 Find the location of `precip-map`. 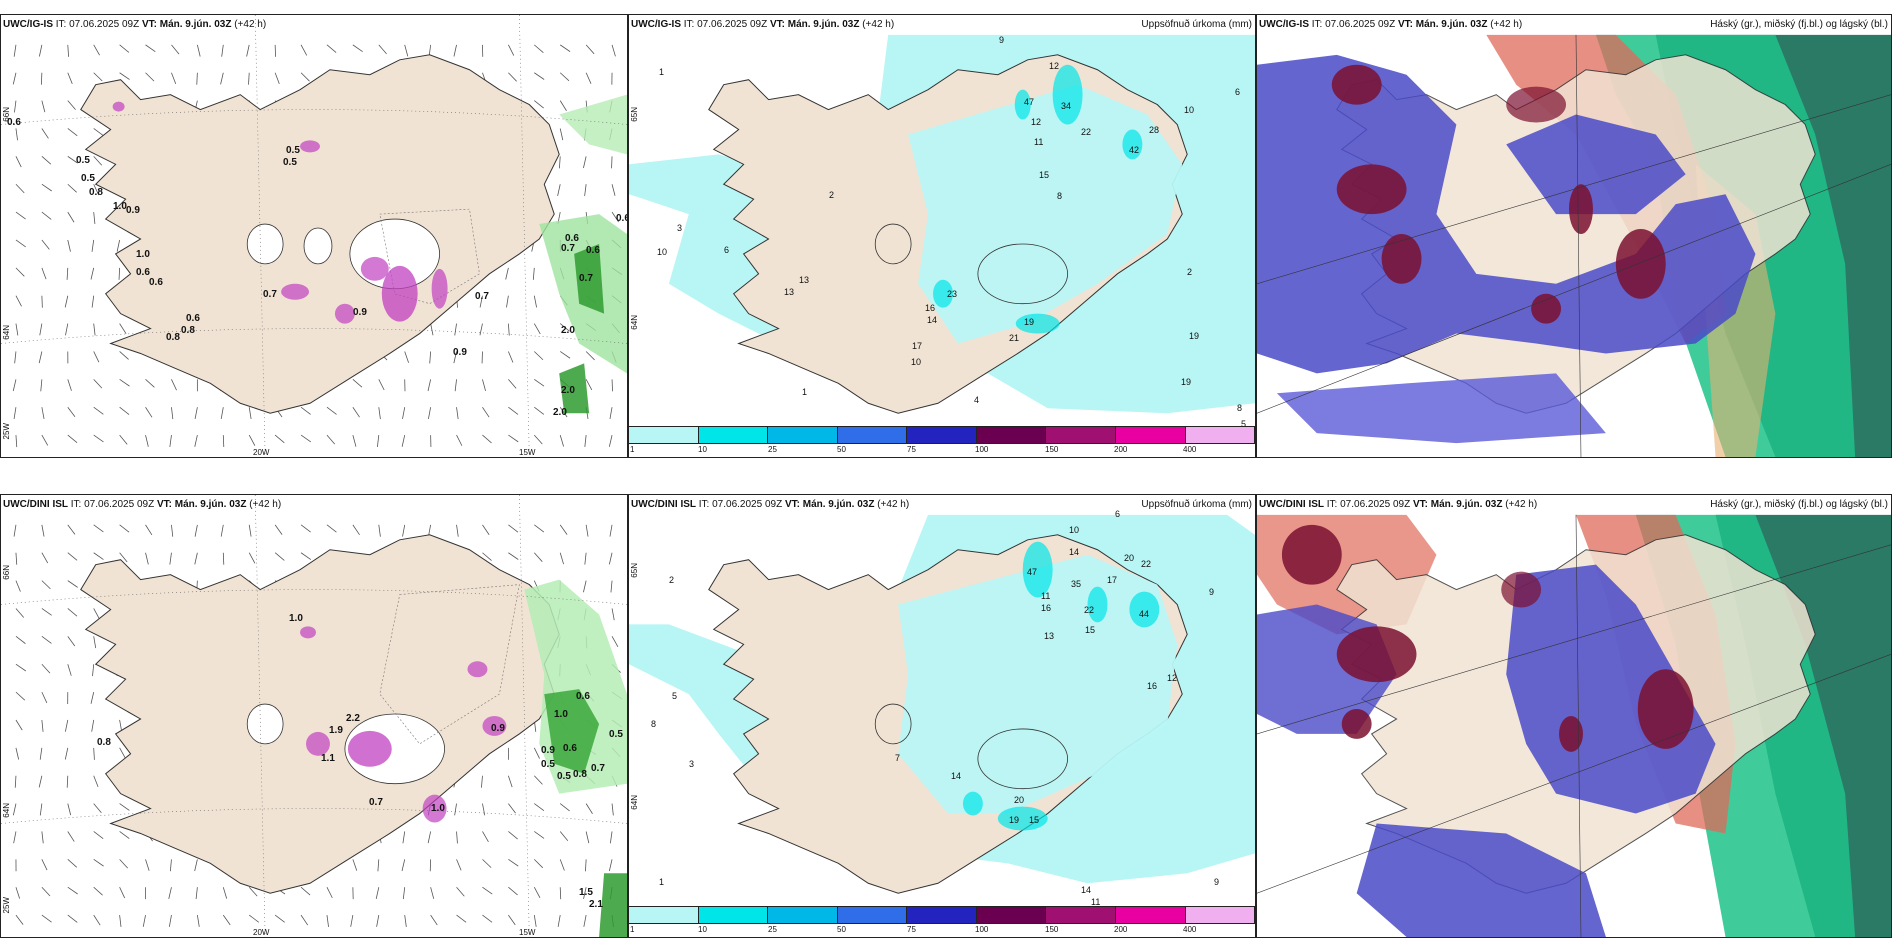

precip-map is located at coordinates (942, 704).